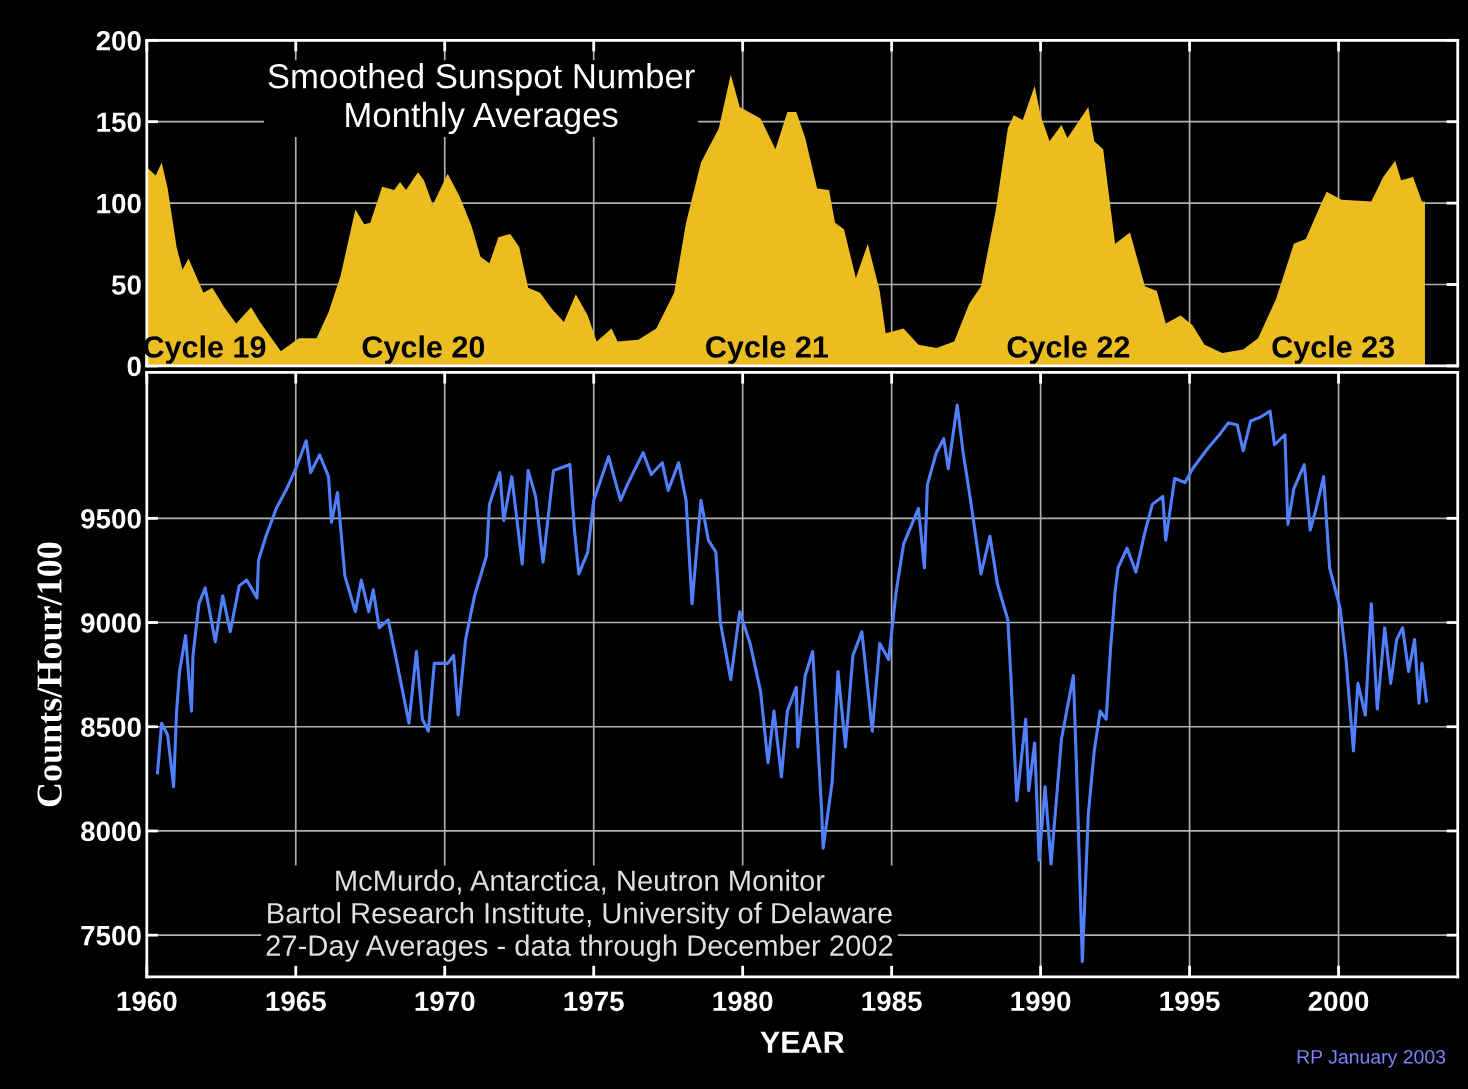 The height and width of the screenshot is (1089, 1468). What do you see at coordinates (1371, 1058) in the screenshot?
I see `text: RP January 2003` at bounding box center [1371, 1058].